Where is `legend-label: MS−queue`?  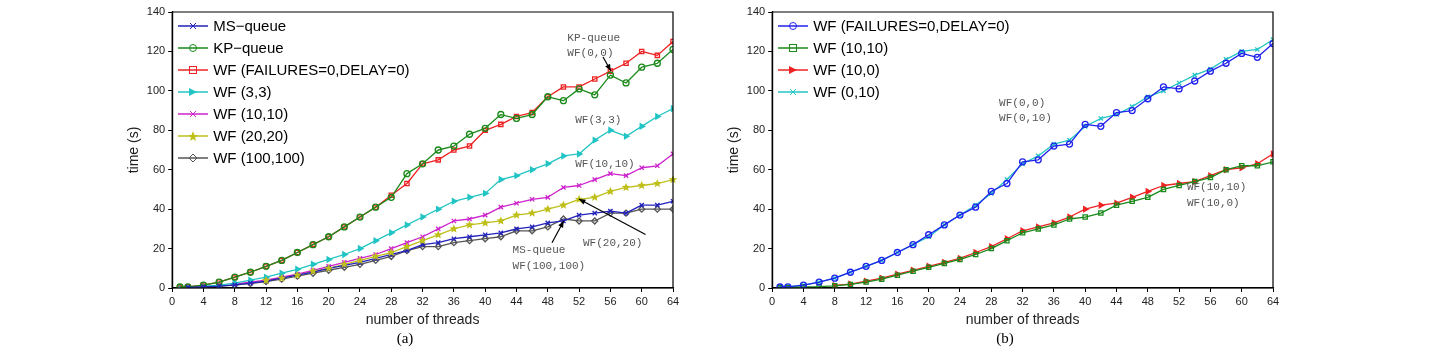 legend-label: MS−queue is located at coordinates (250, 26).